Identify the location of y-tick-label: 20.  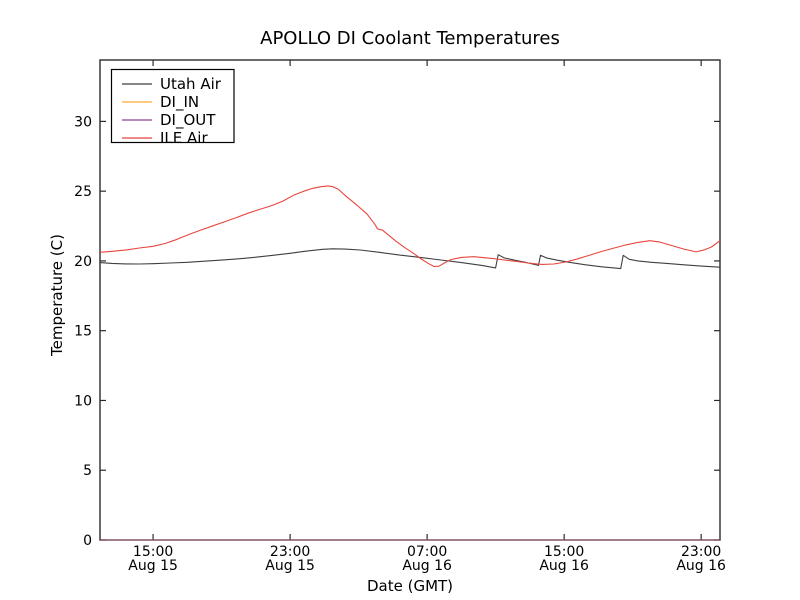
(83, 262).